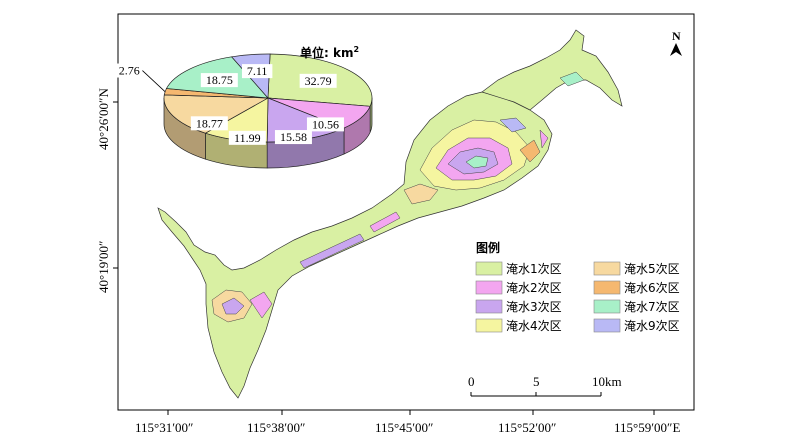  Describe the element at coordinates (276, 427) in the screenshot. I see `x-tick-label: 115°38′00″` at that location.